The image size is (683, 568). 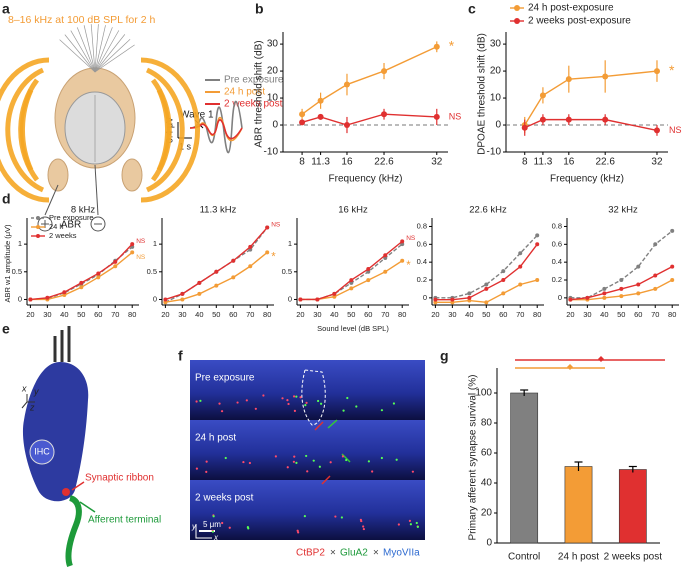 What do you see at coordinates (657, 162) in the screenshot?
I see `x-tick-label: 32` at bounding box center [657, 162].